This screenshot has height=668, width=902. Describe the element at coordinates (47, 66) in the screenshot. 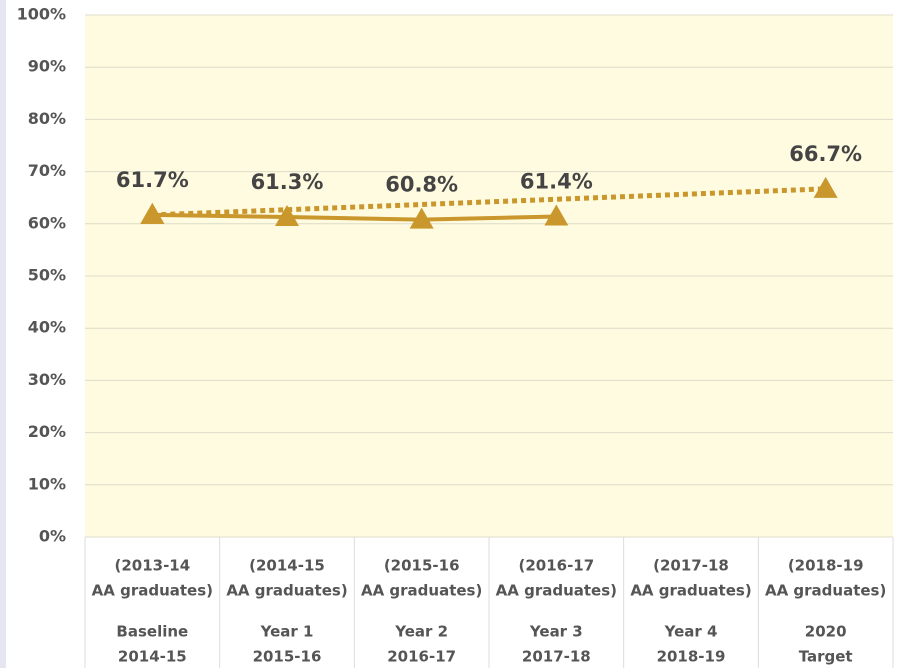

I see `y-tick-label: 90%` at that location.